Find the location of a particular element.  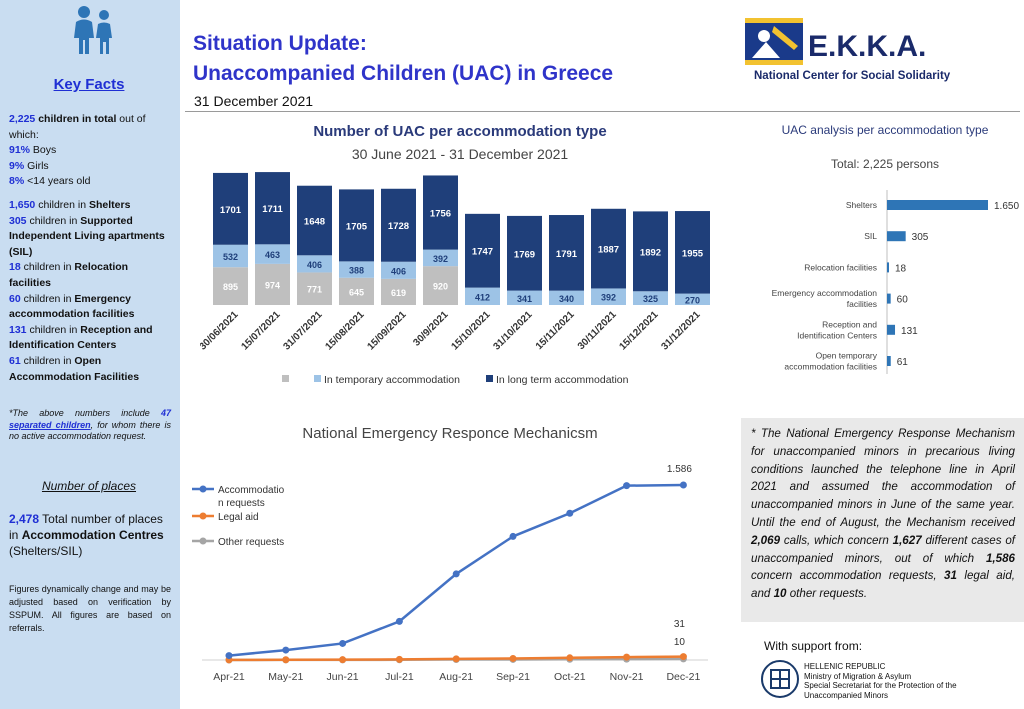

line-x-tick-label: Dec-21 is located at coordinates (683, 677).